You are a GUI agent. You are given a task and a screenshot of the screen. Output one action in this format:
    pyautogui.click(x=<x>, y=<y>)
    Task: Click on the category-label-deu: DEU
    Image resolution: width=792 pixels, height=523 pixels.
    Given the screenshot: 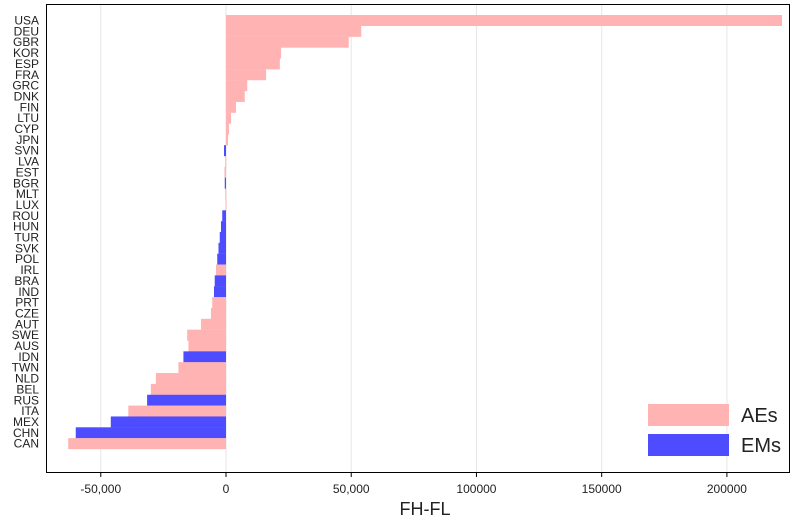 What is the action you would take?
    pyautogui.click(x=26, y=31)
    